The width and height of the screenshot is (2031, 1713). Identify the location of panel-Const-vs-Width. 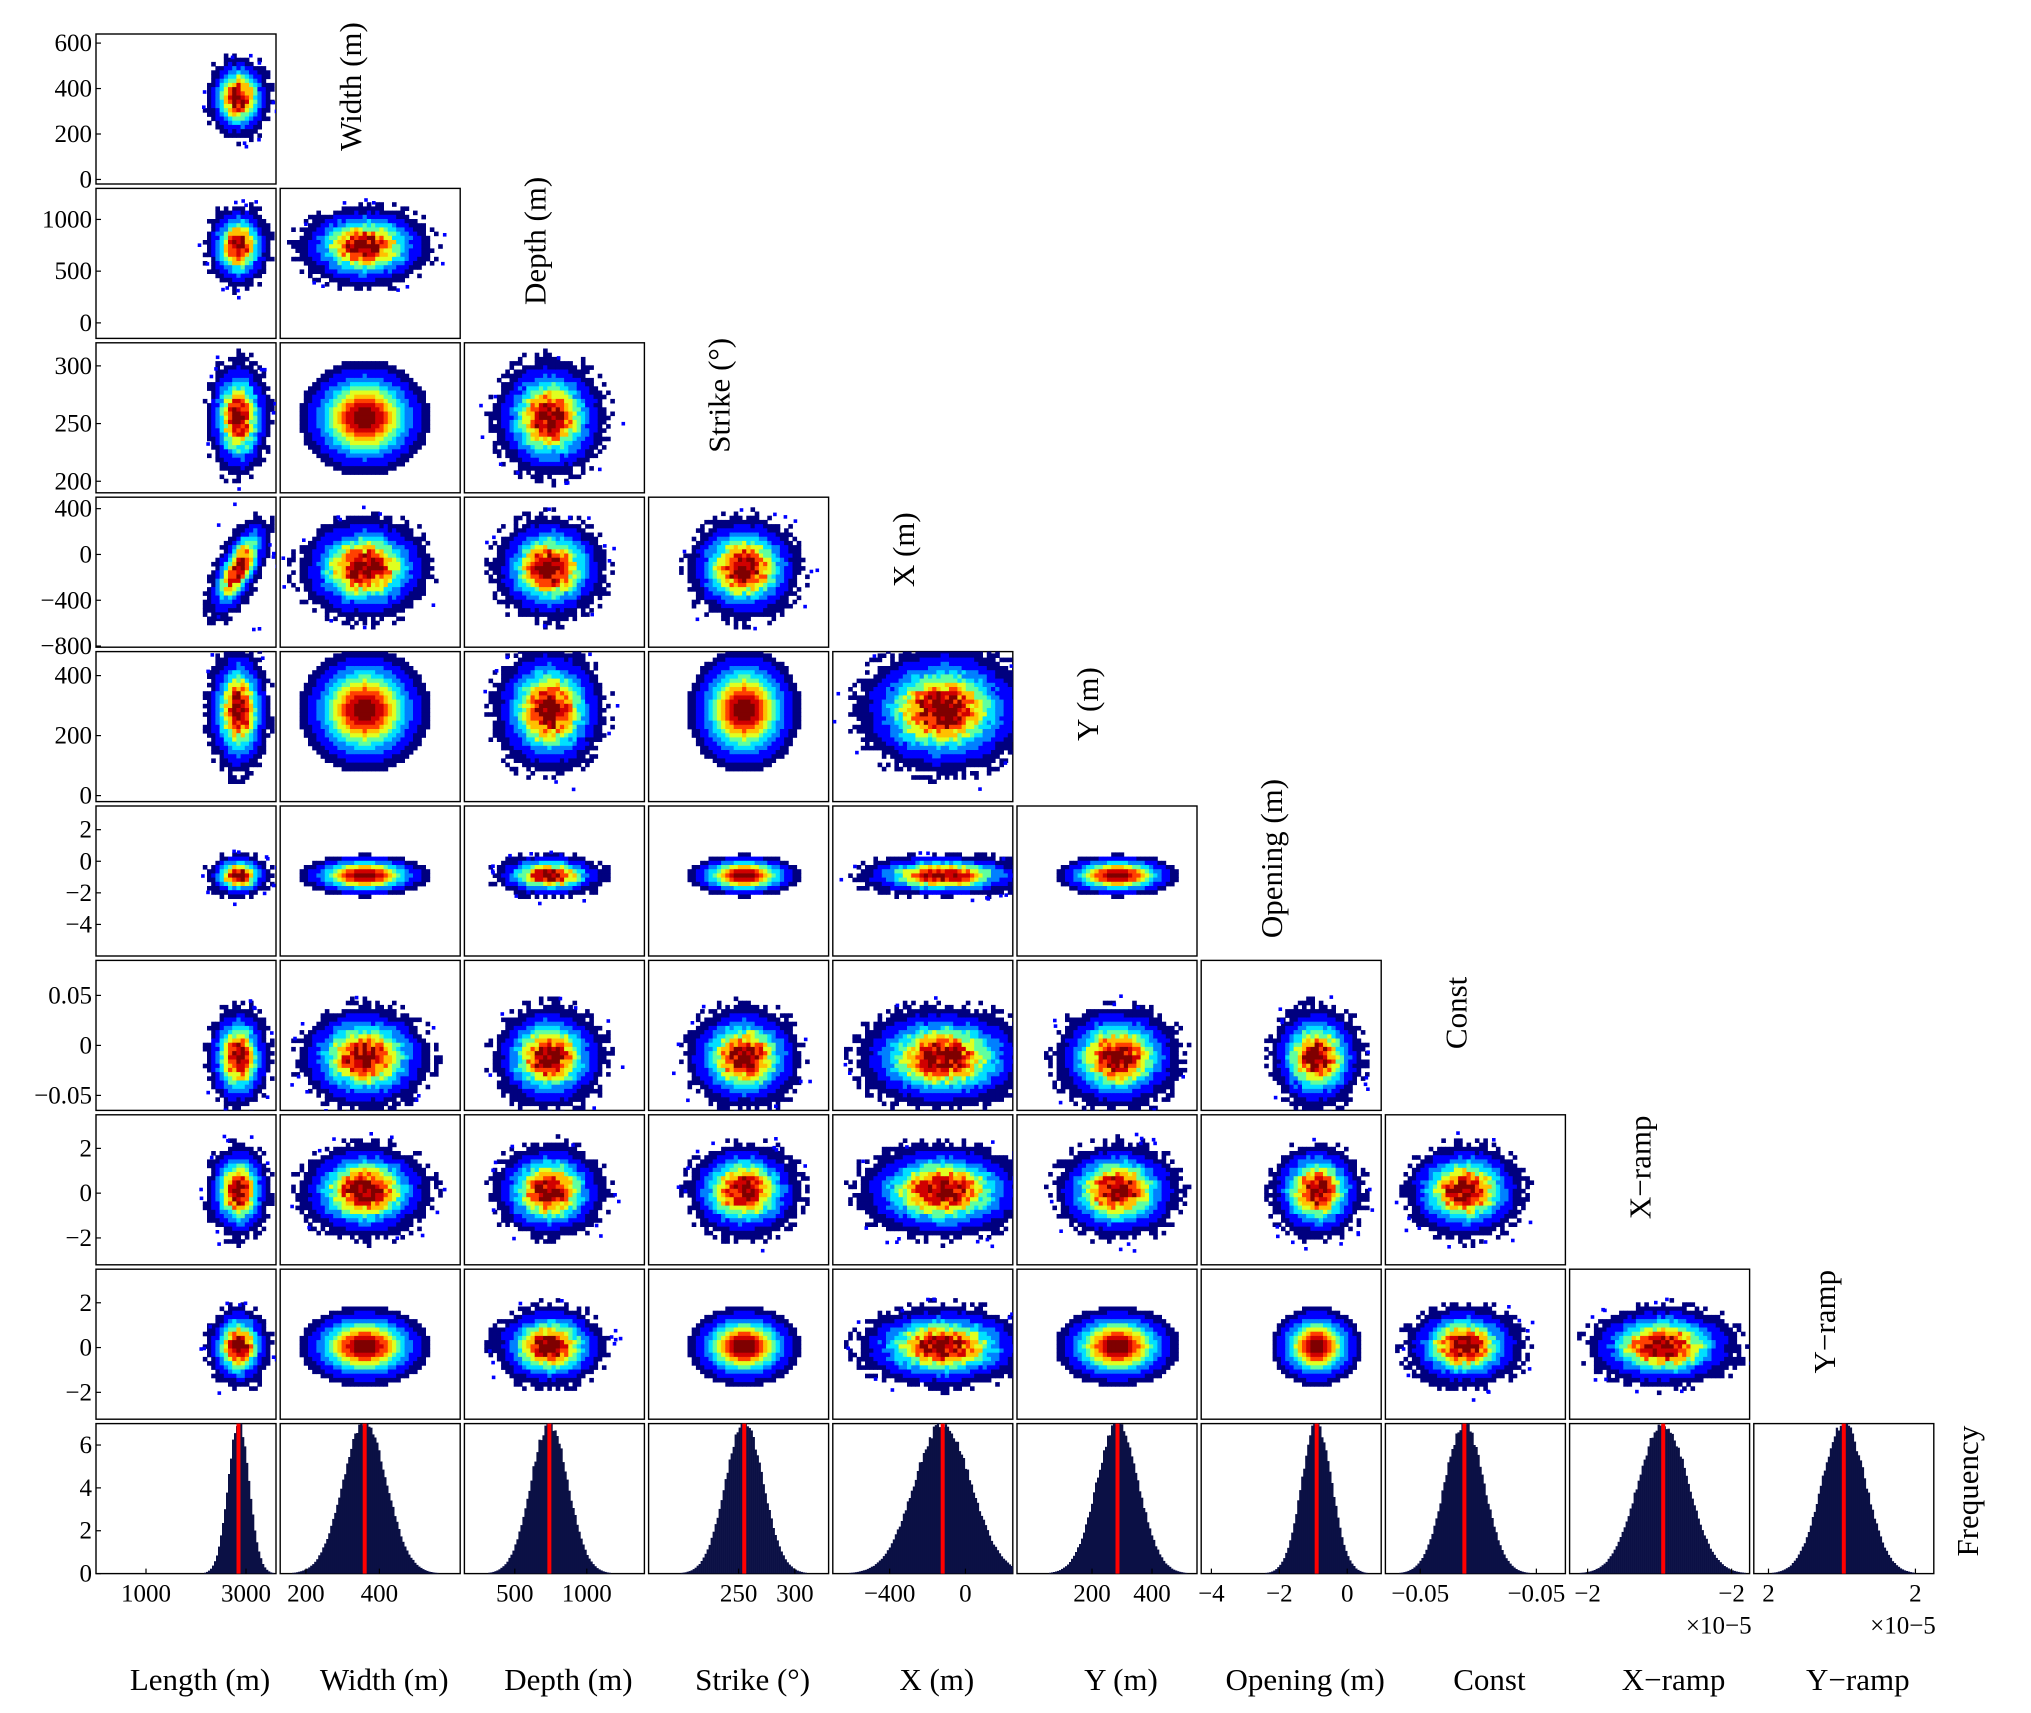
(370, 1035).